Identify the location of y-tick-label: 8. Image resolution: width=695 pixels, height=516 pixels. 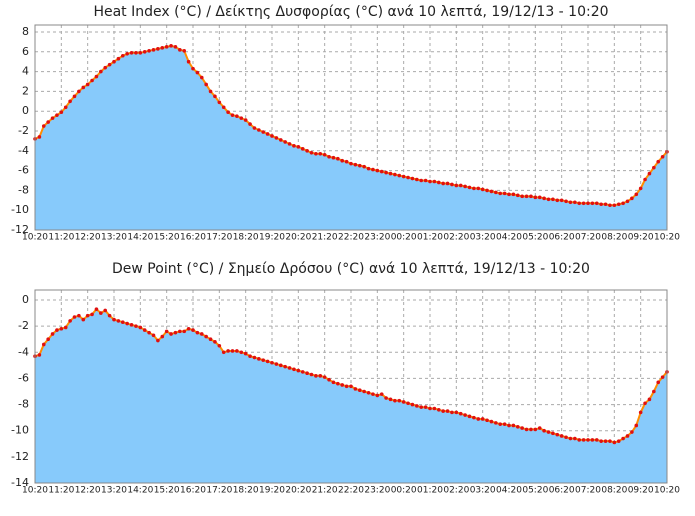
(25, 31).